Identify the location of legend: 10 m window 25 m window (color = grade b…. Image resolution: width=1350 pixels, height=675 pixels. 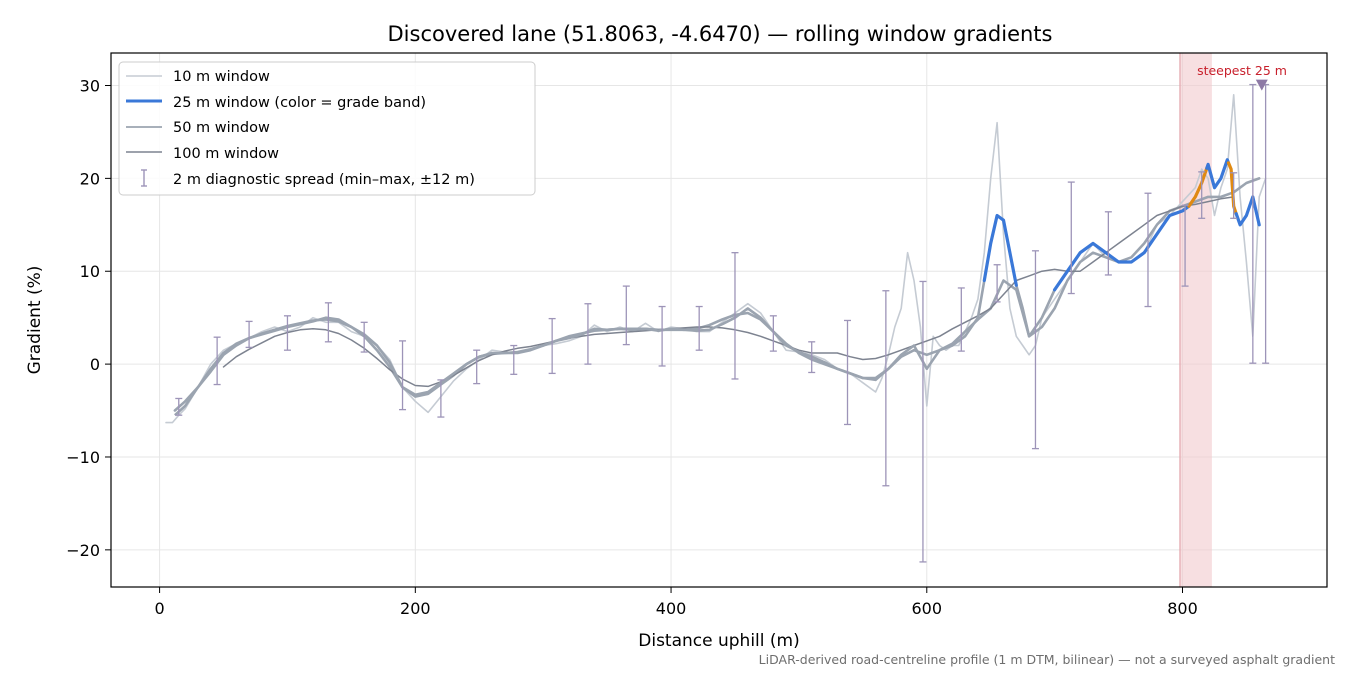
(327, 128).